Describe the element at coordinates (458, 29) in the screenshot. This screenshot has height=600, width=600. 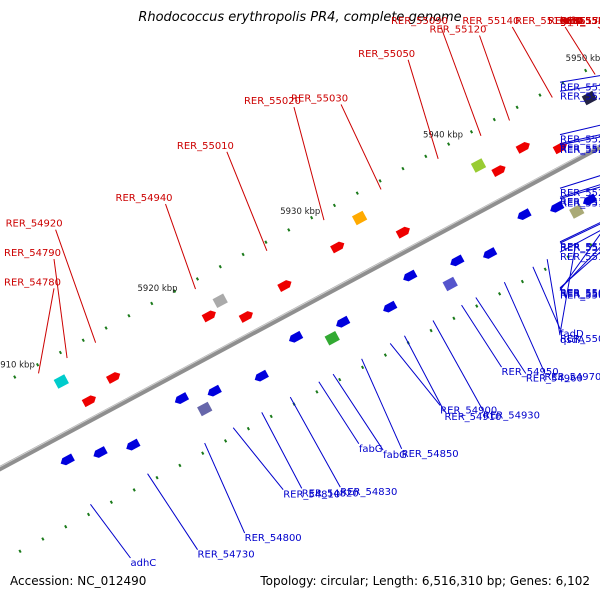
I see `gene-label-rer-55120: RER_55120` at that location.